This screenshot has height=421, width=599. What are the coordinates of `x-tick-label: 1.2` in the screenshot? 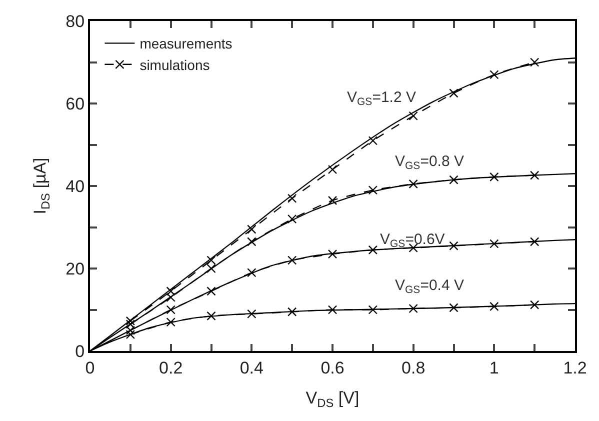 It's located at (575, 368).